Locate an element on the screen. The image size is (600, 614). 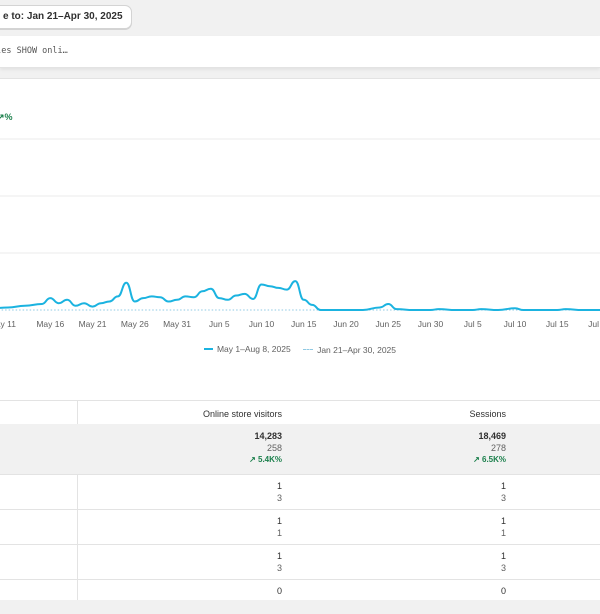
table-total-row: 14,283 258 ↗ 5.4K% 18,469 278 ↗ 6.5K% is located at coordinates (300, 449).